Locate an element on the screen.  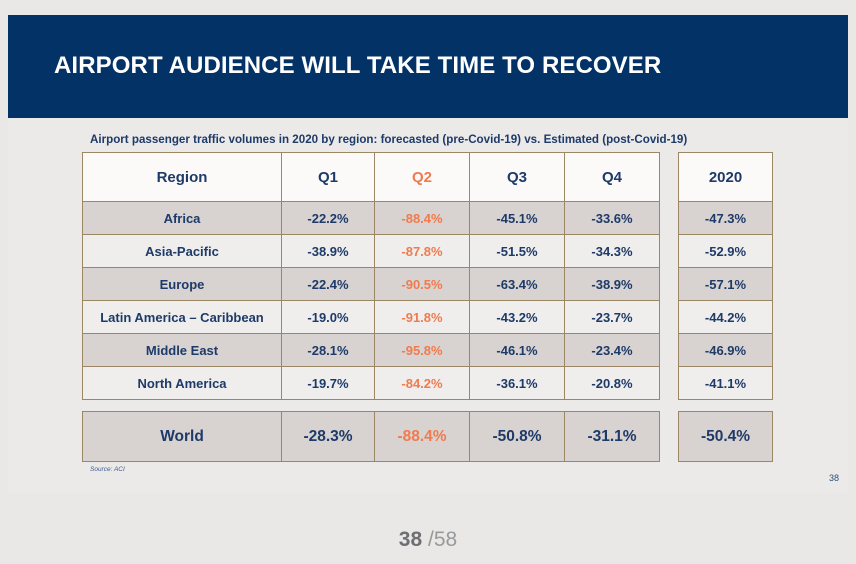
table-row: Middle East -28.1% -95.8% -46.1% -23.4% is located at coordinates (371, 350).